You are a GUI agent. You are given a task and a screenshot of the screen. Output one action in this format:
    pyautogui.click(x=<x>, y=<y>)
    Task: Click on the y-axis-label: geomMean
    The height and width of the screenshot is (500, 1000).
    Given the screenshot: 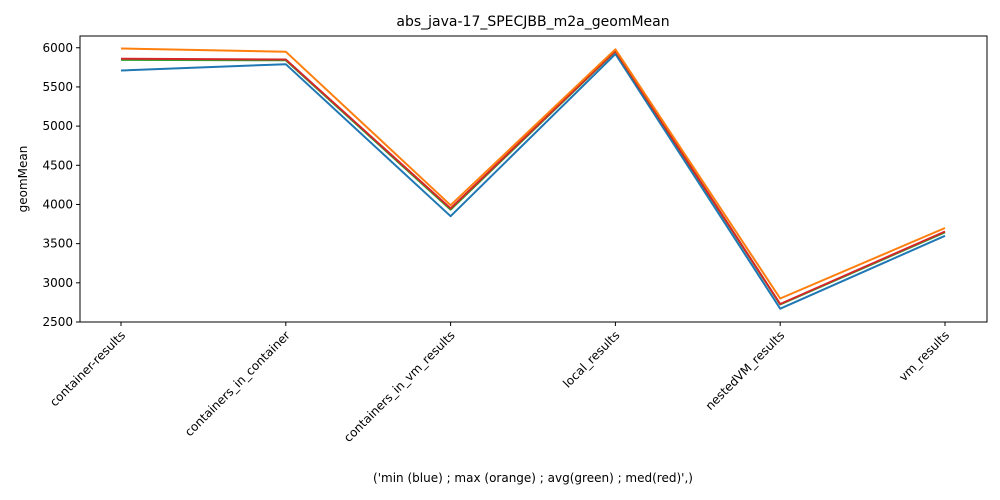 What is the action you would take?
    pyautogui.click(x=23, y=179)
    